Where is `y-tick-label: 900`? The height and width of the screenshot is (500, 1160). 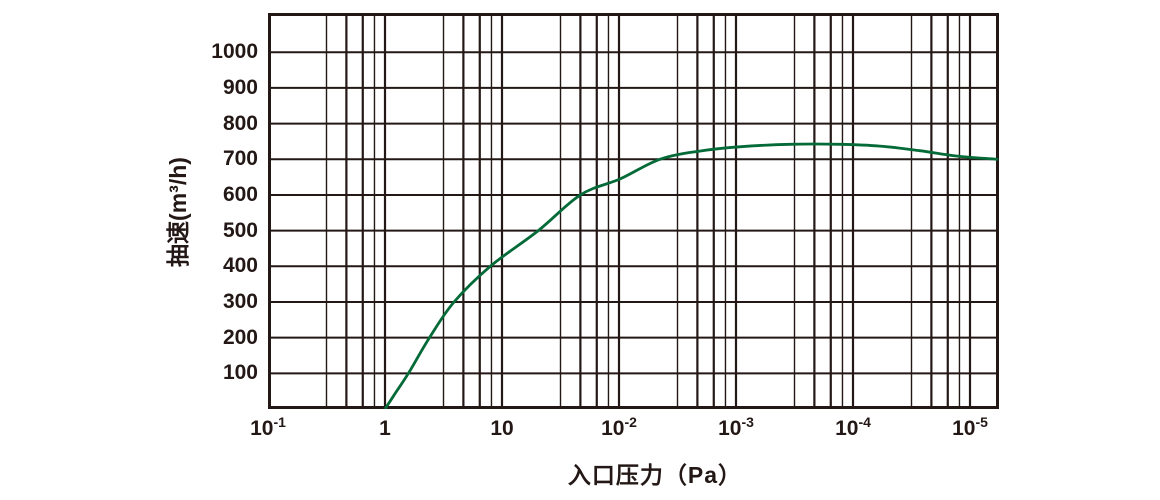 y-tick-label: 900 is located at coordinates (240, 87).